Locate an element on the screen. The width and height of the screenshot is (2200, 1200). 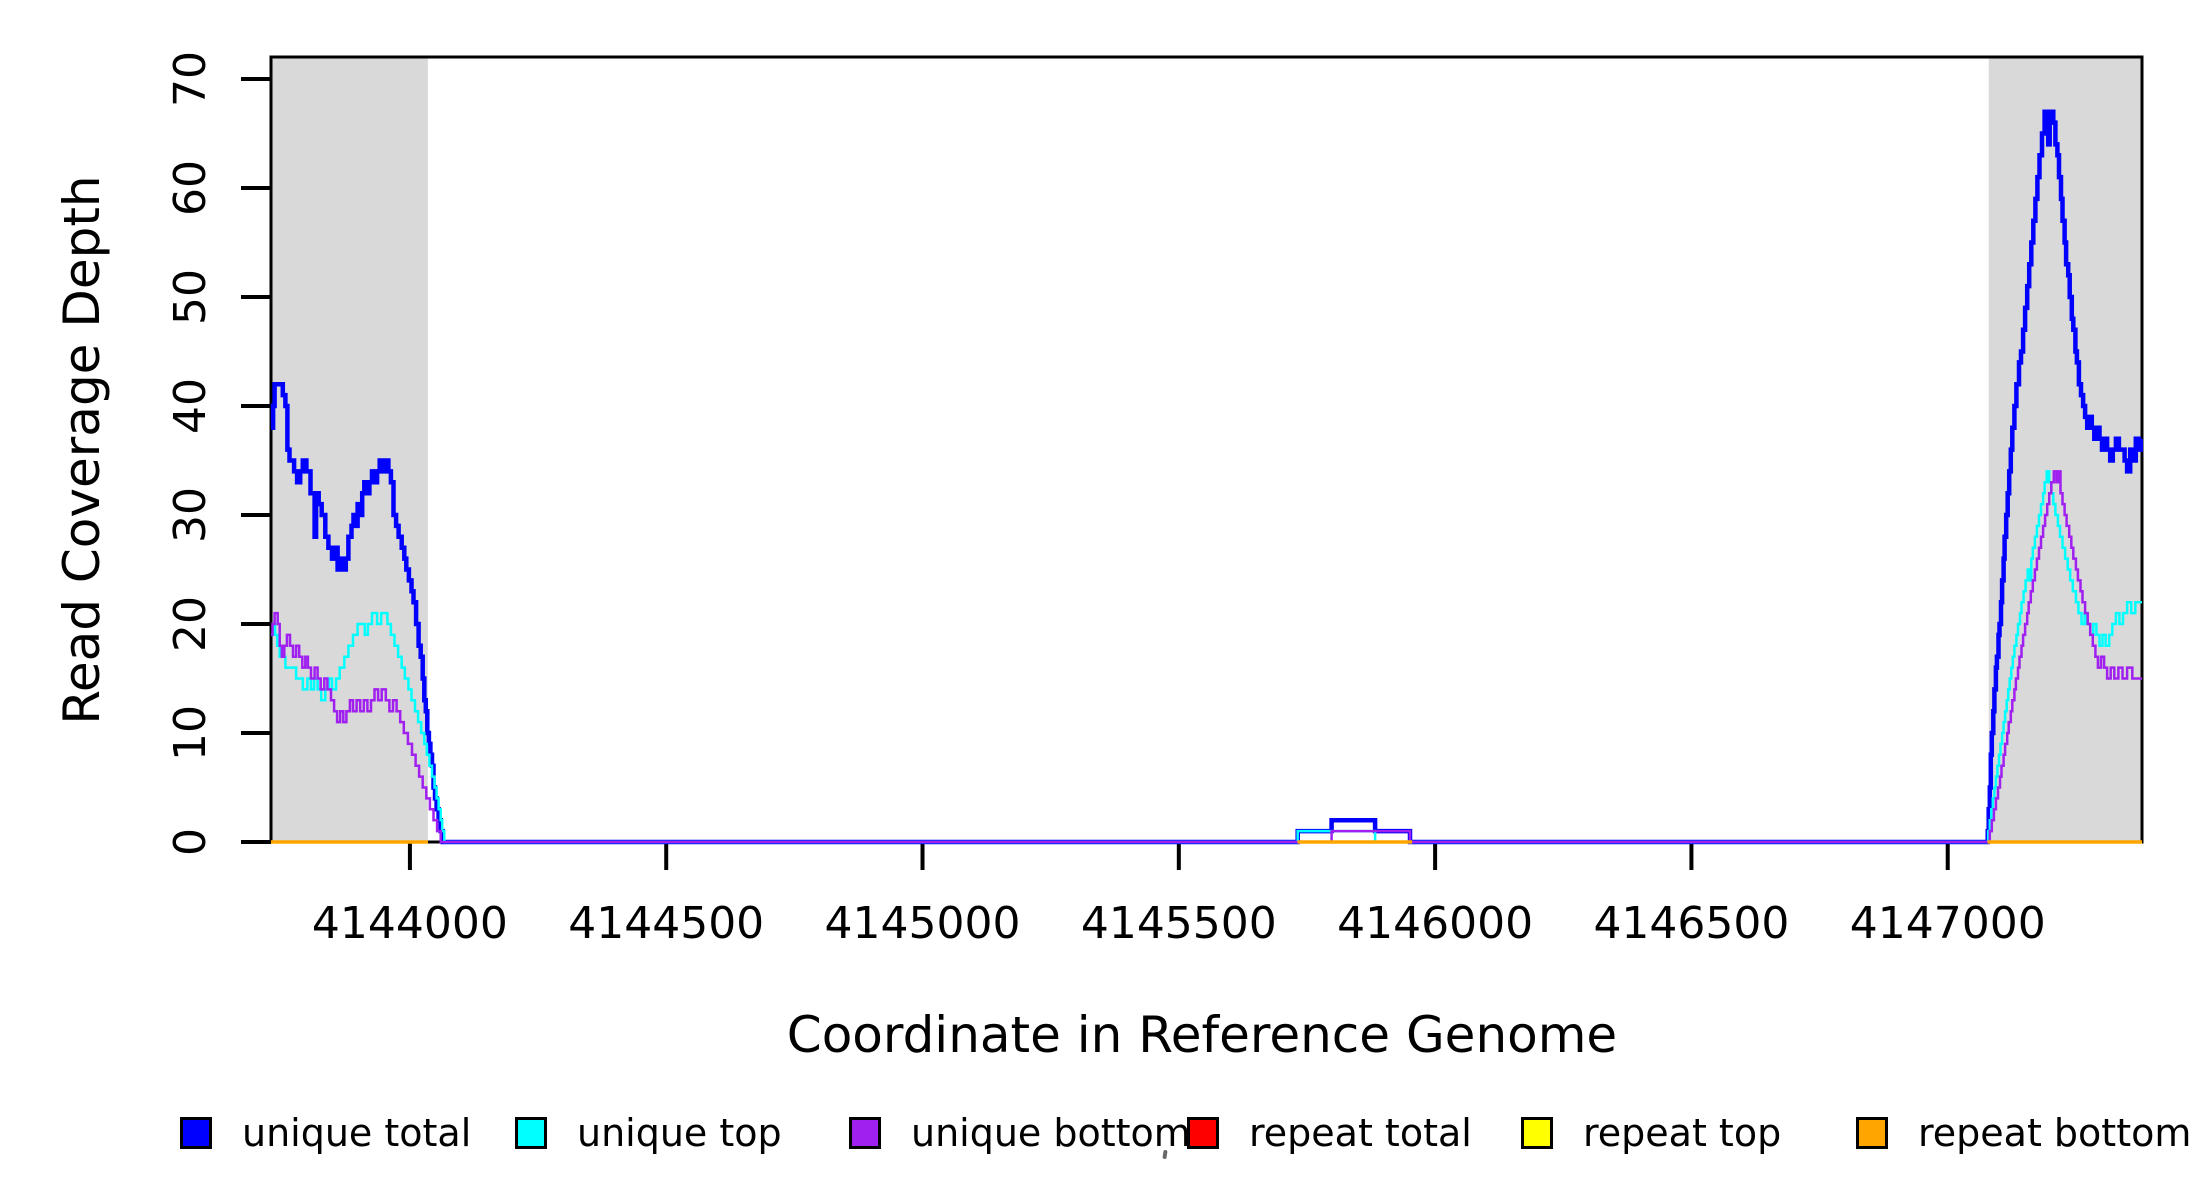
y-axis-title: Read Coverage Depth is located at coordinates (82, 449).